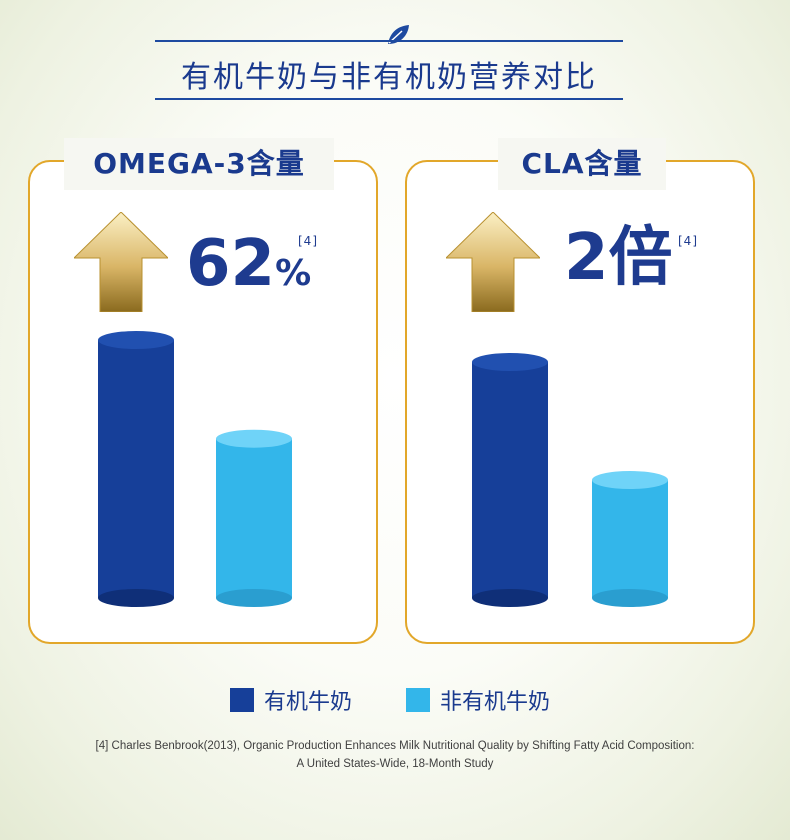 The width and height of the screenshot is (790, 840). What do you see at coordinates (389, 41) in the screenshot?
I see `title-top-rule` at bounding box center [389, 41].